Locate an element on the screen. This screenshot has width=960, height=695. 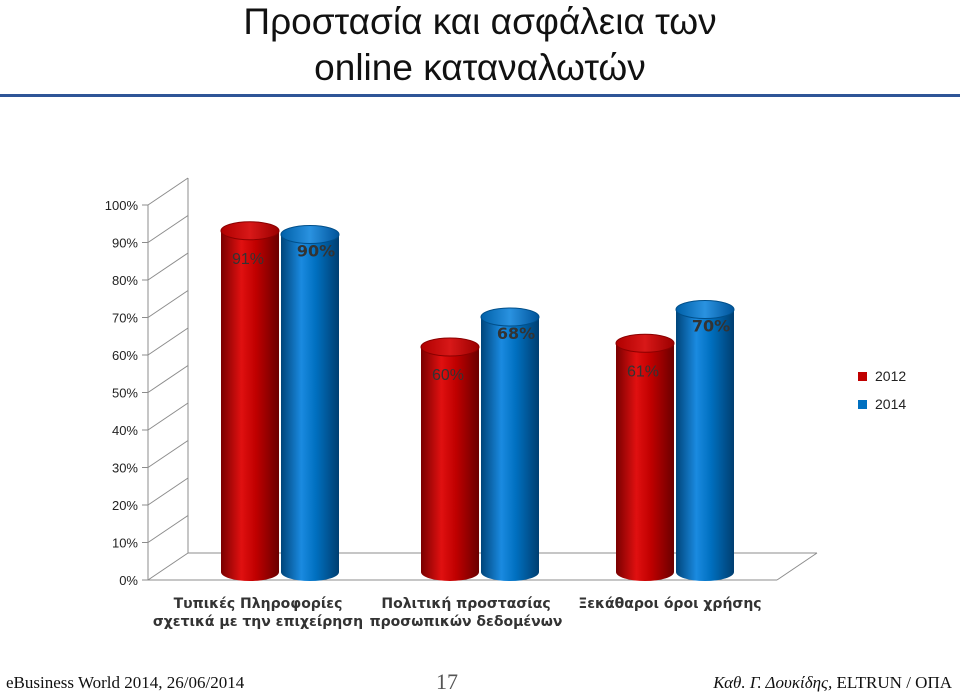
data-label-2014-0: 90% is located at coordinates (316, 251).